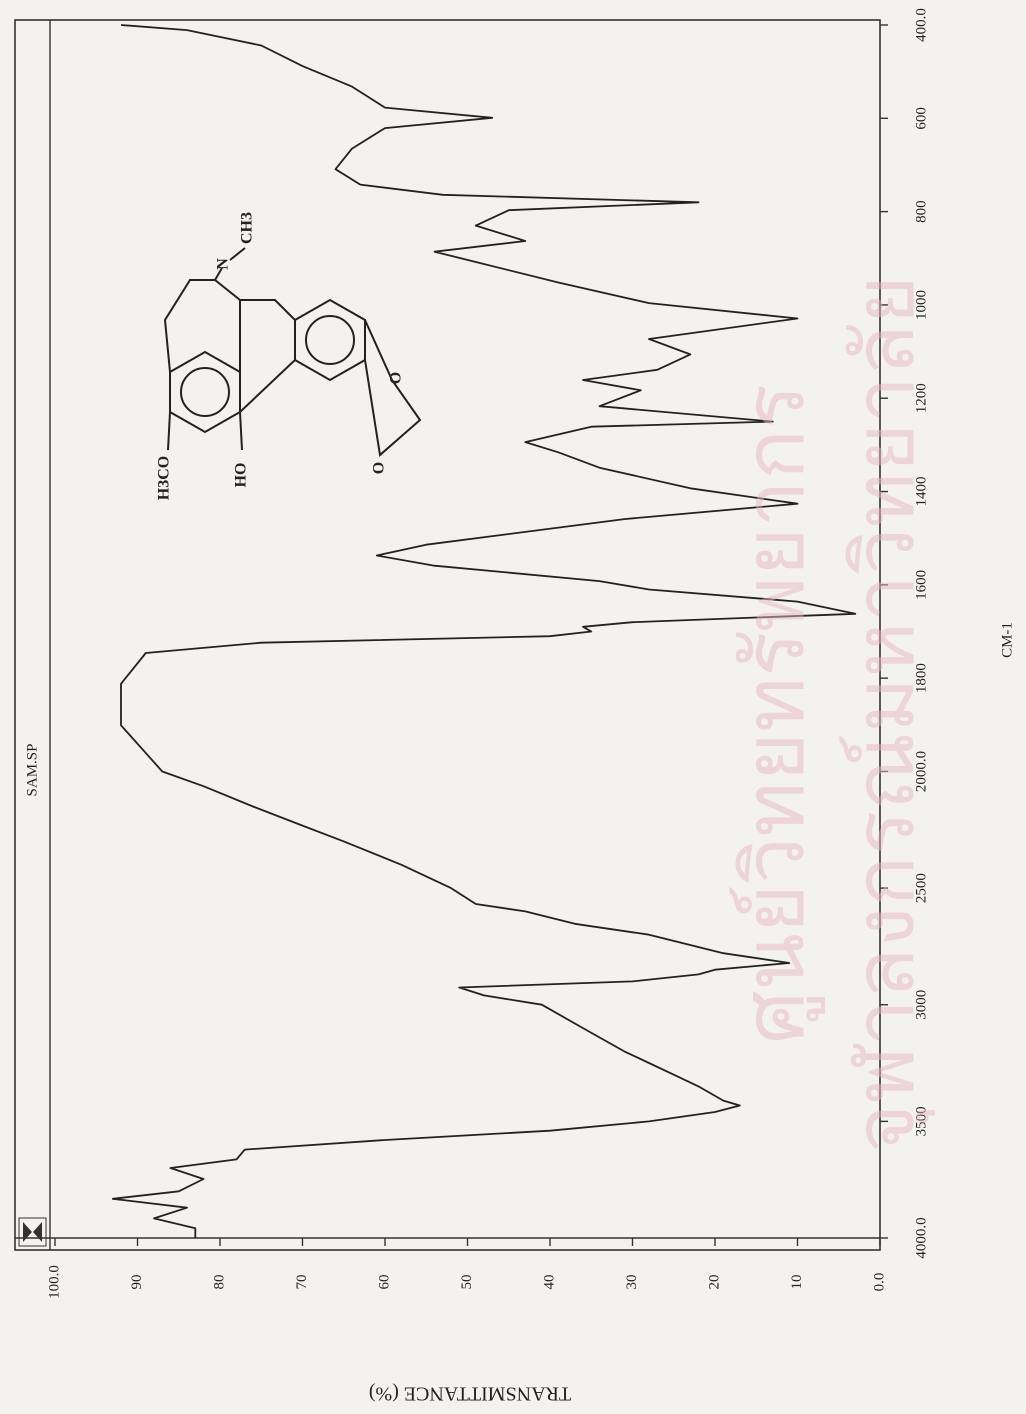  I want to click on x-tick-label: 2000.0, so click(921, 771).